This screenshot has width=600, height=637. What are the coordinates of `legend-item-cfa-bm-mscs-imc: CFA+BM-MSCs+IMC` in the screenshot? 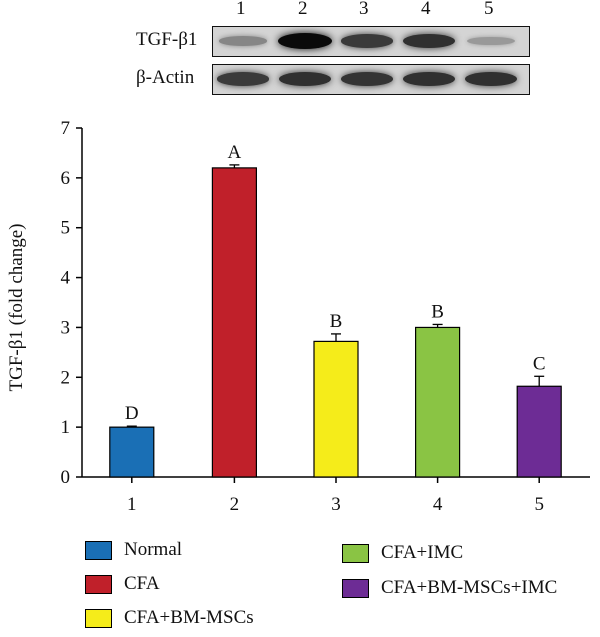 It's located at (449, 588).